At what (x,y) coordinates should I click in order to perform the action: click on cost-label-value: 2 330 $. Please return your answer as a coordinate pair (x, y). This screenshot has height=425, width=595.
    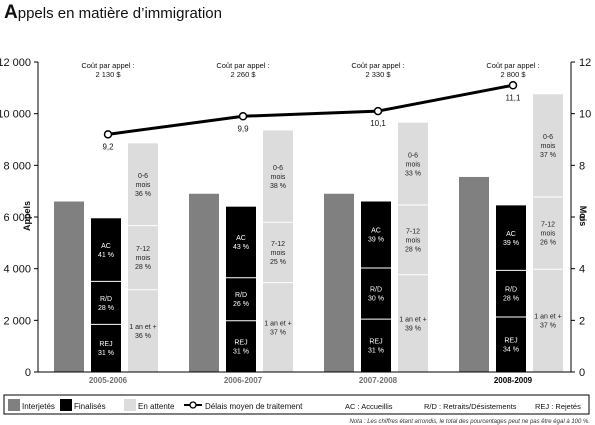
    Looking at the image, I should click on (378, 74).